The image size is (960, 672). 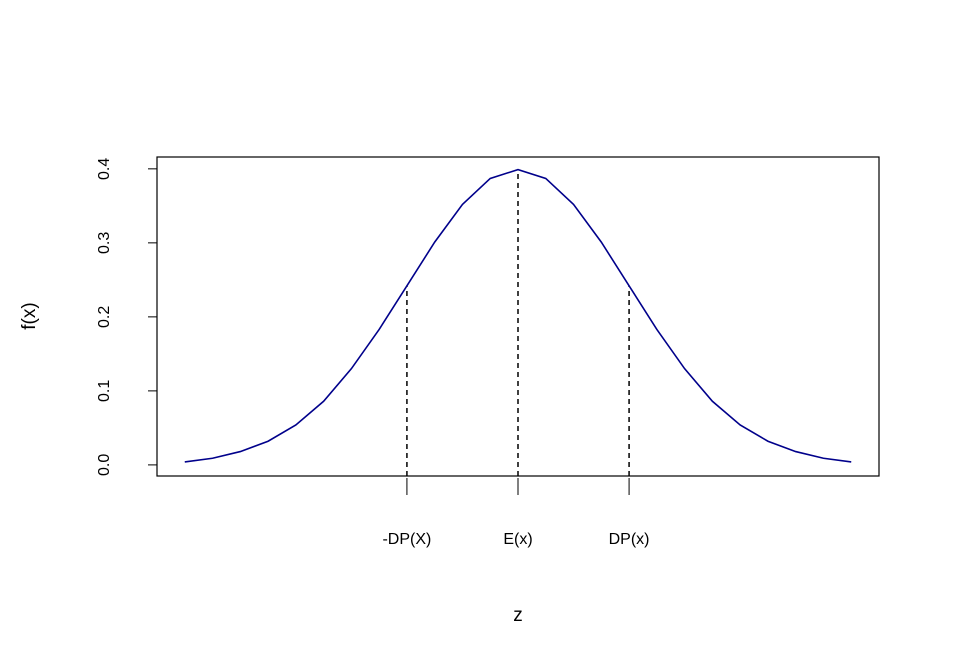 I want to click on x-axis-label: z, so click(x=518, y=615).